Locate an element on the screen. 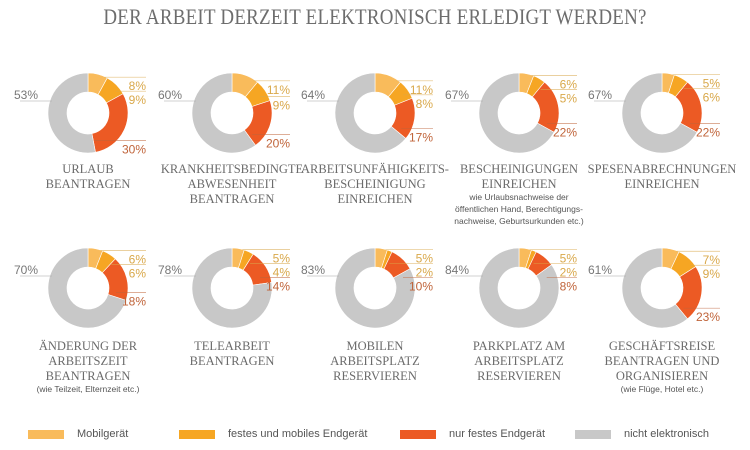 The width and height of the screenshot is (750, 450). data-label: 2% is located at coordinates (425, 273).